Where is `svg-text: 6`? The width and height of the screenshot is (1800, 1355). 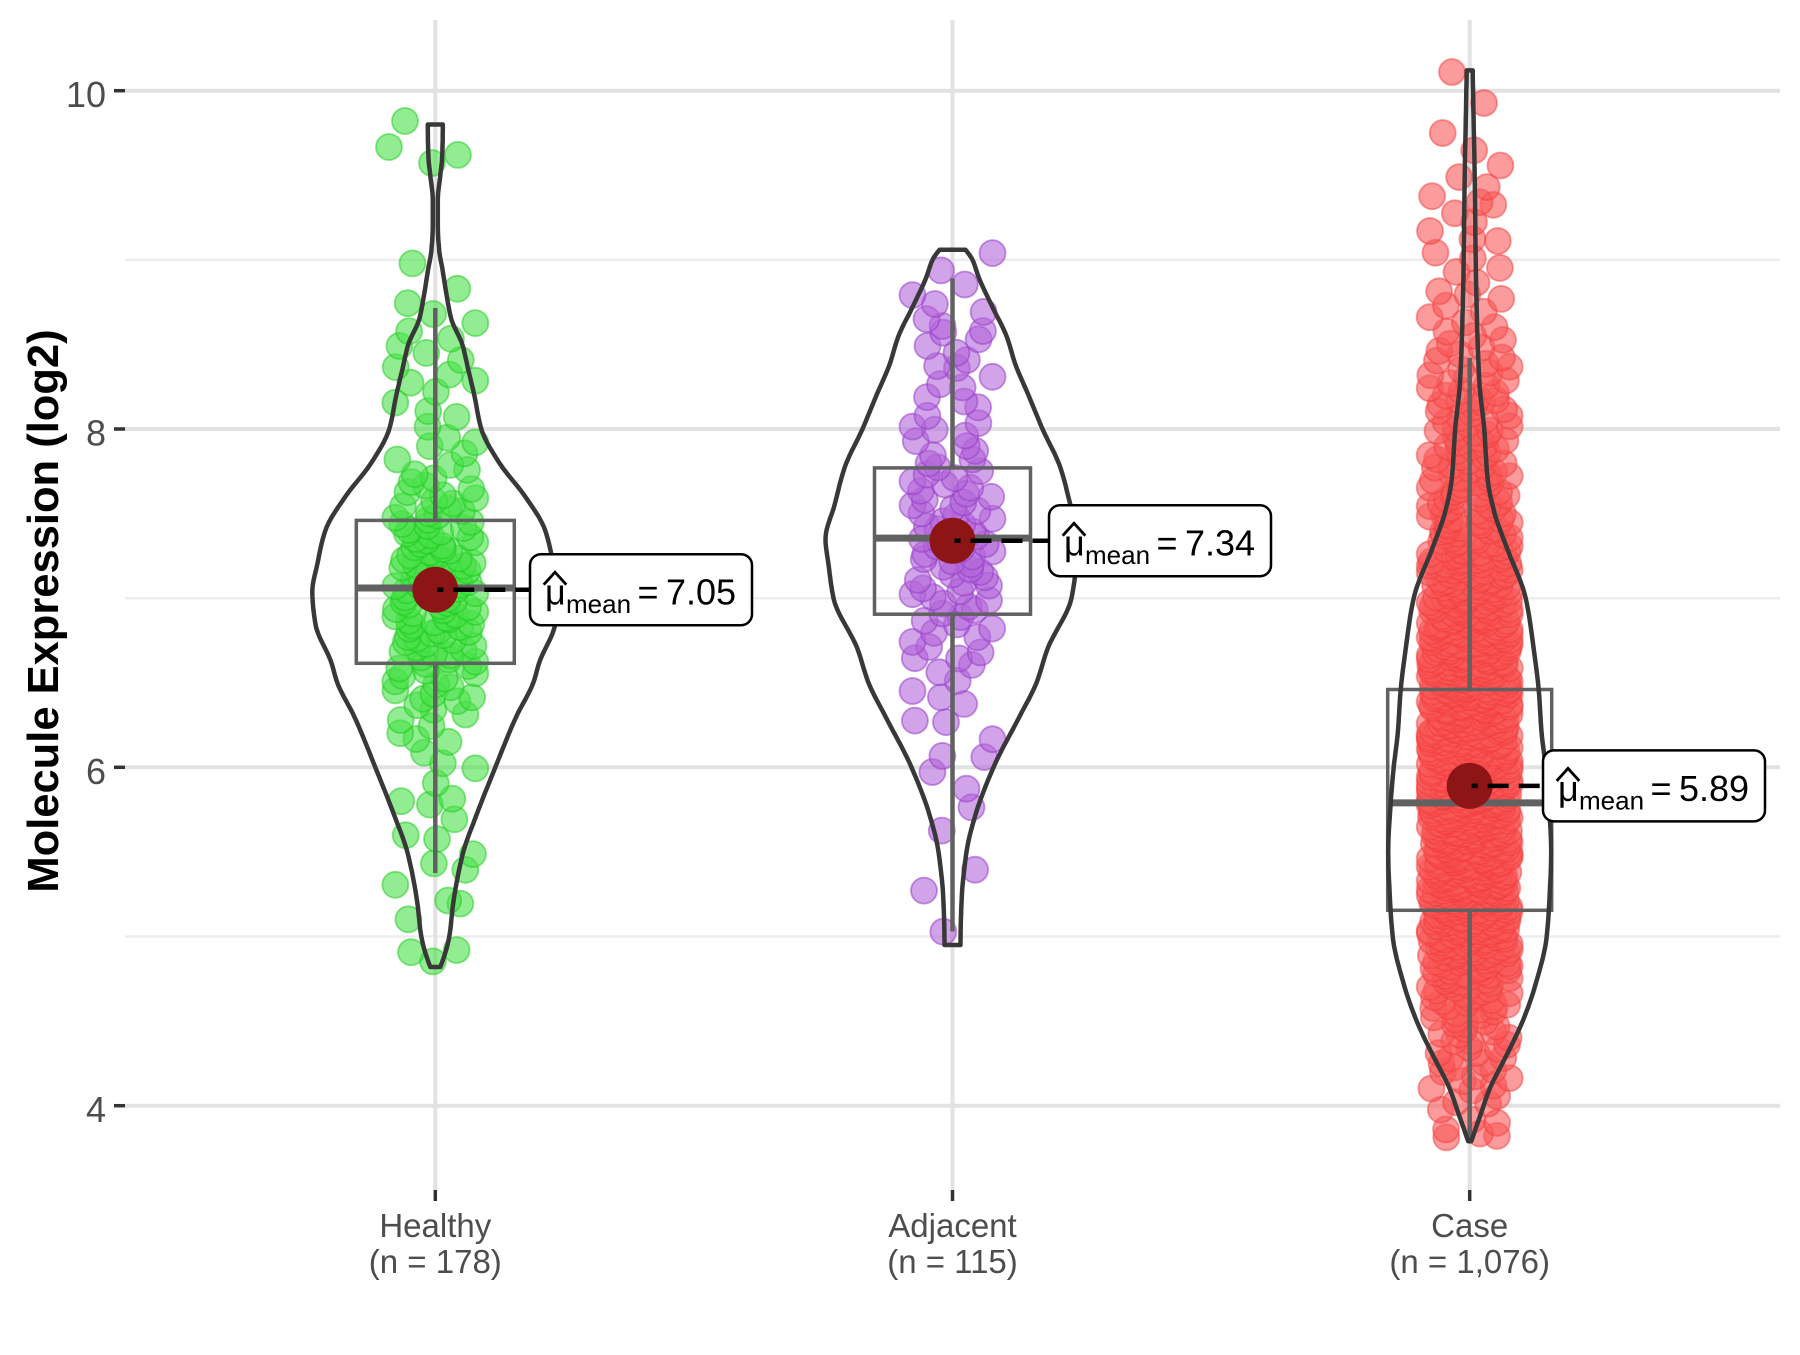
svg-text: 6 is located at coordinates (96, 771).